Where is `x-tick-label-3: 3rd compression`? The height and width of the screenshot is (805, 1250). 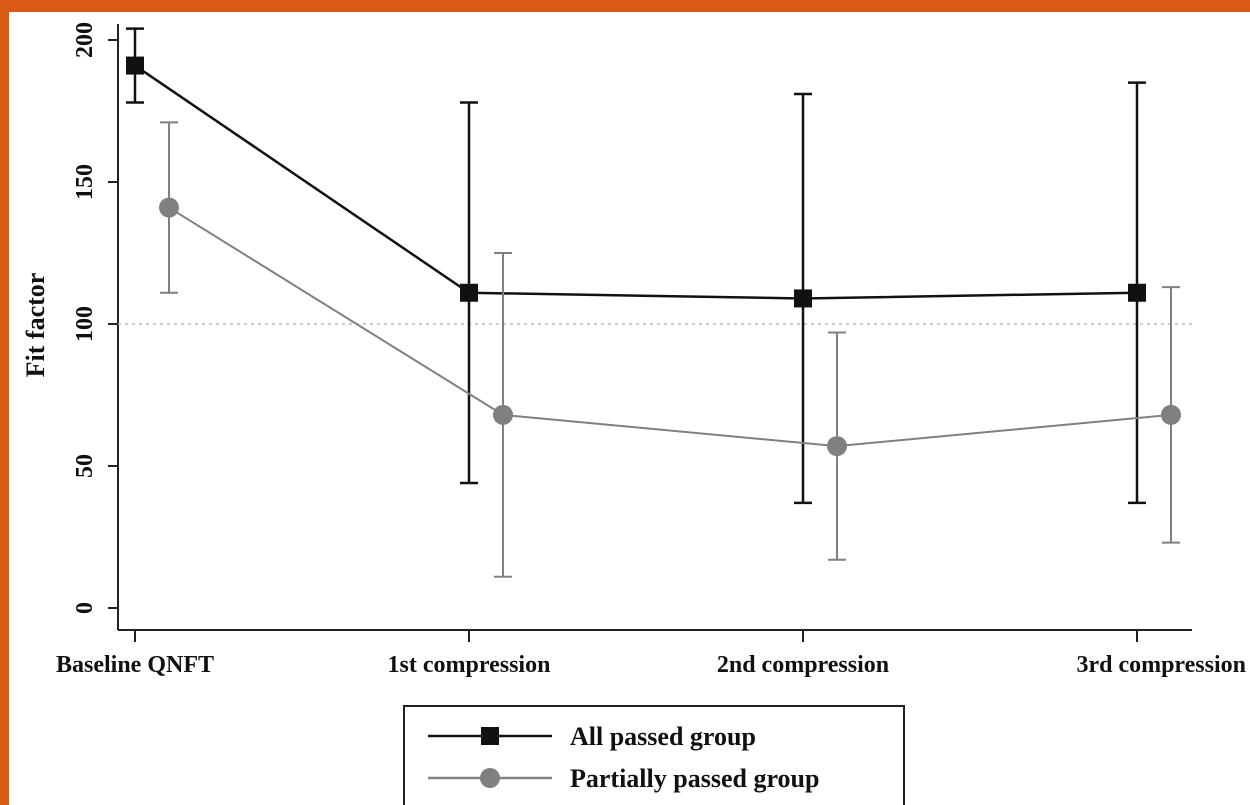
x-tick-label-3: 3rd compression is located at coordinates (1161, 665).